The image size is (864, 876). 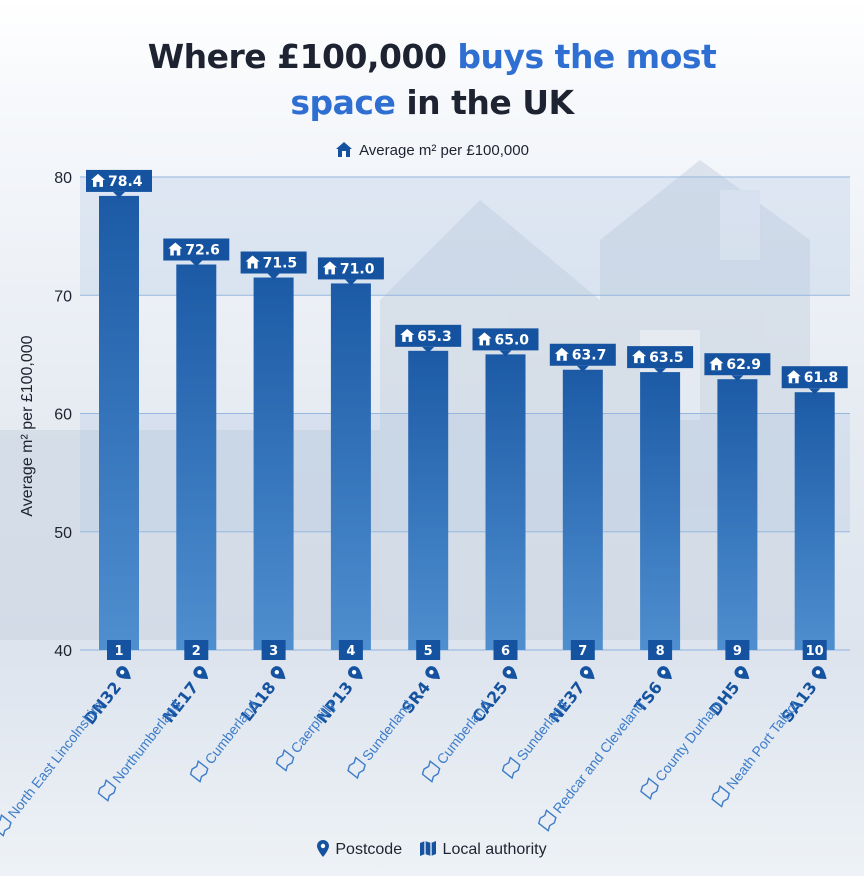 What do you see at coordinates (125, 182) in the screenshot?
I see `bar-value-label: 78.4` at bounding box center [125, 182].